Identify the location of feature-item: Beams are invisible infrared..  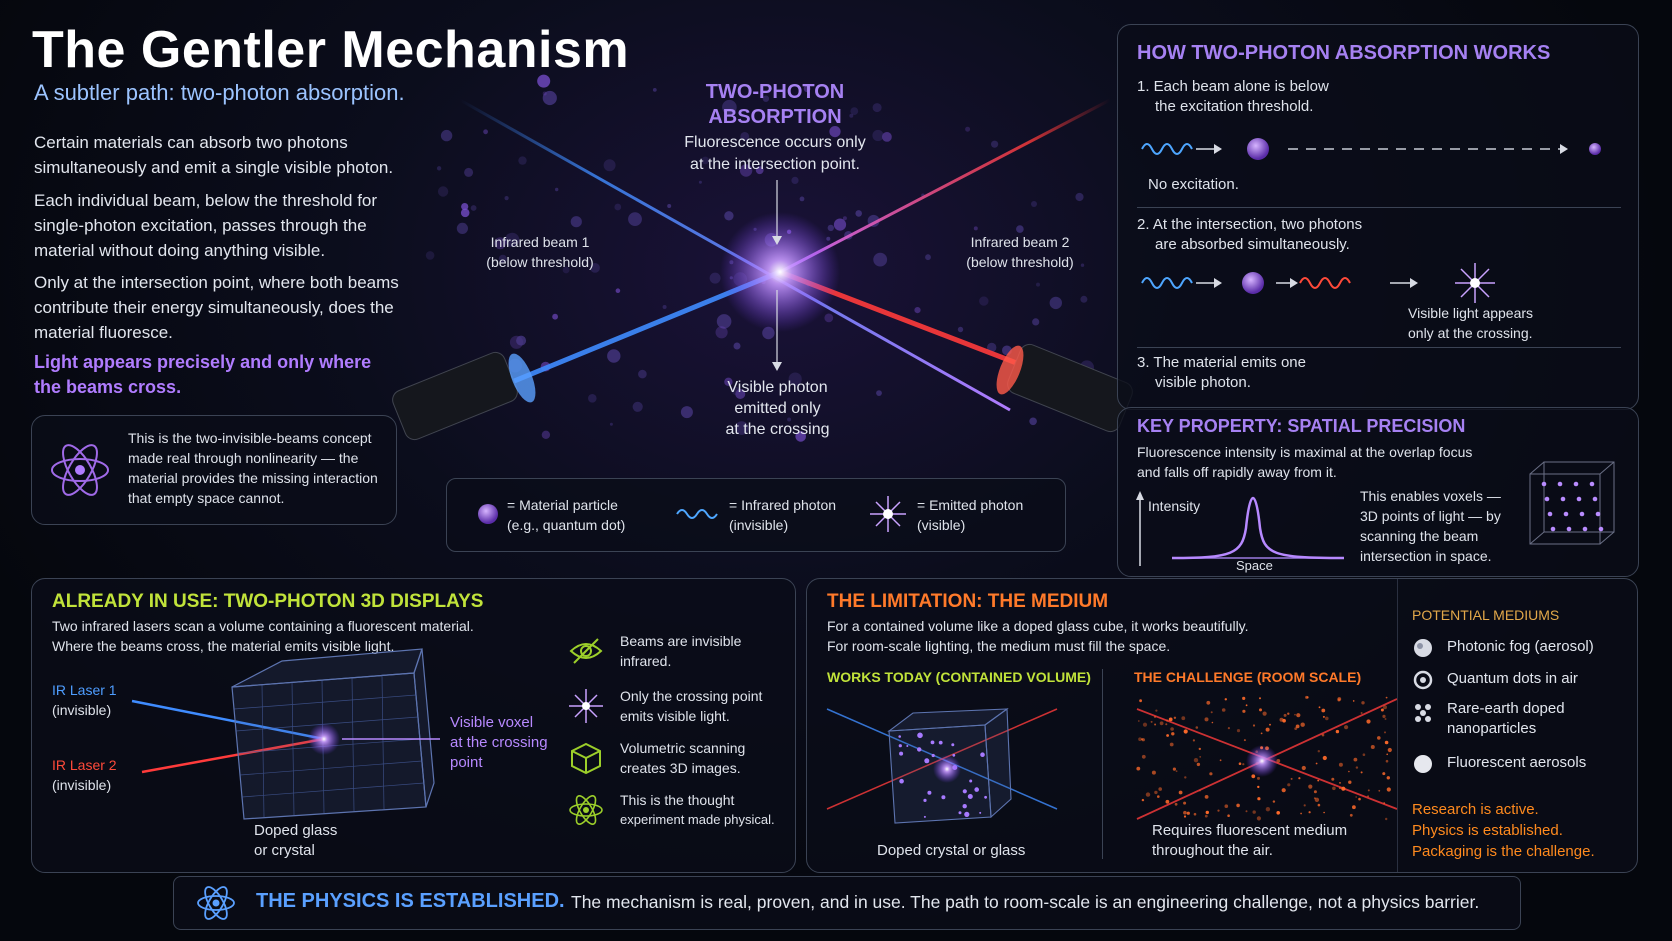
(678, 658).